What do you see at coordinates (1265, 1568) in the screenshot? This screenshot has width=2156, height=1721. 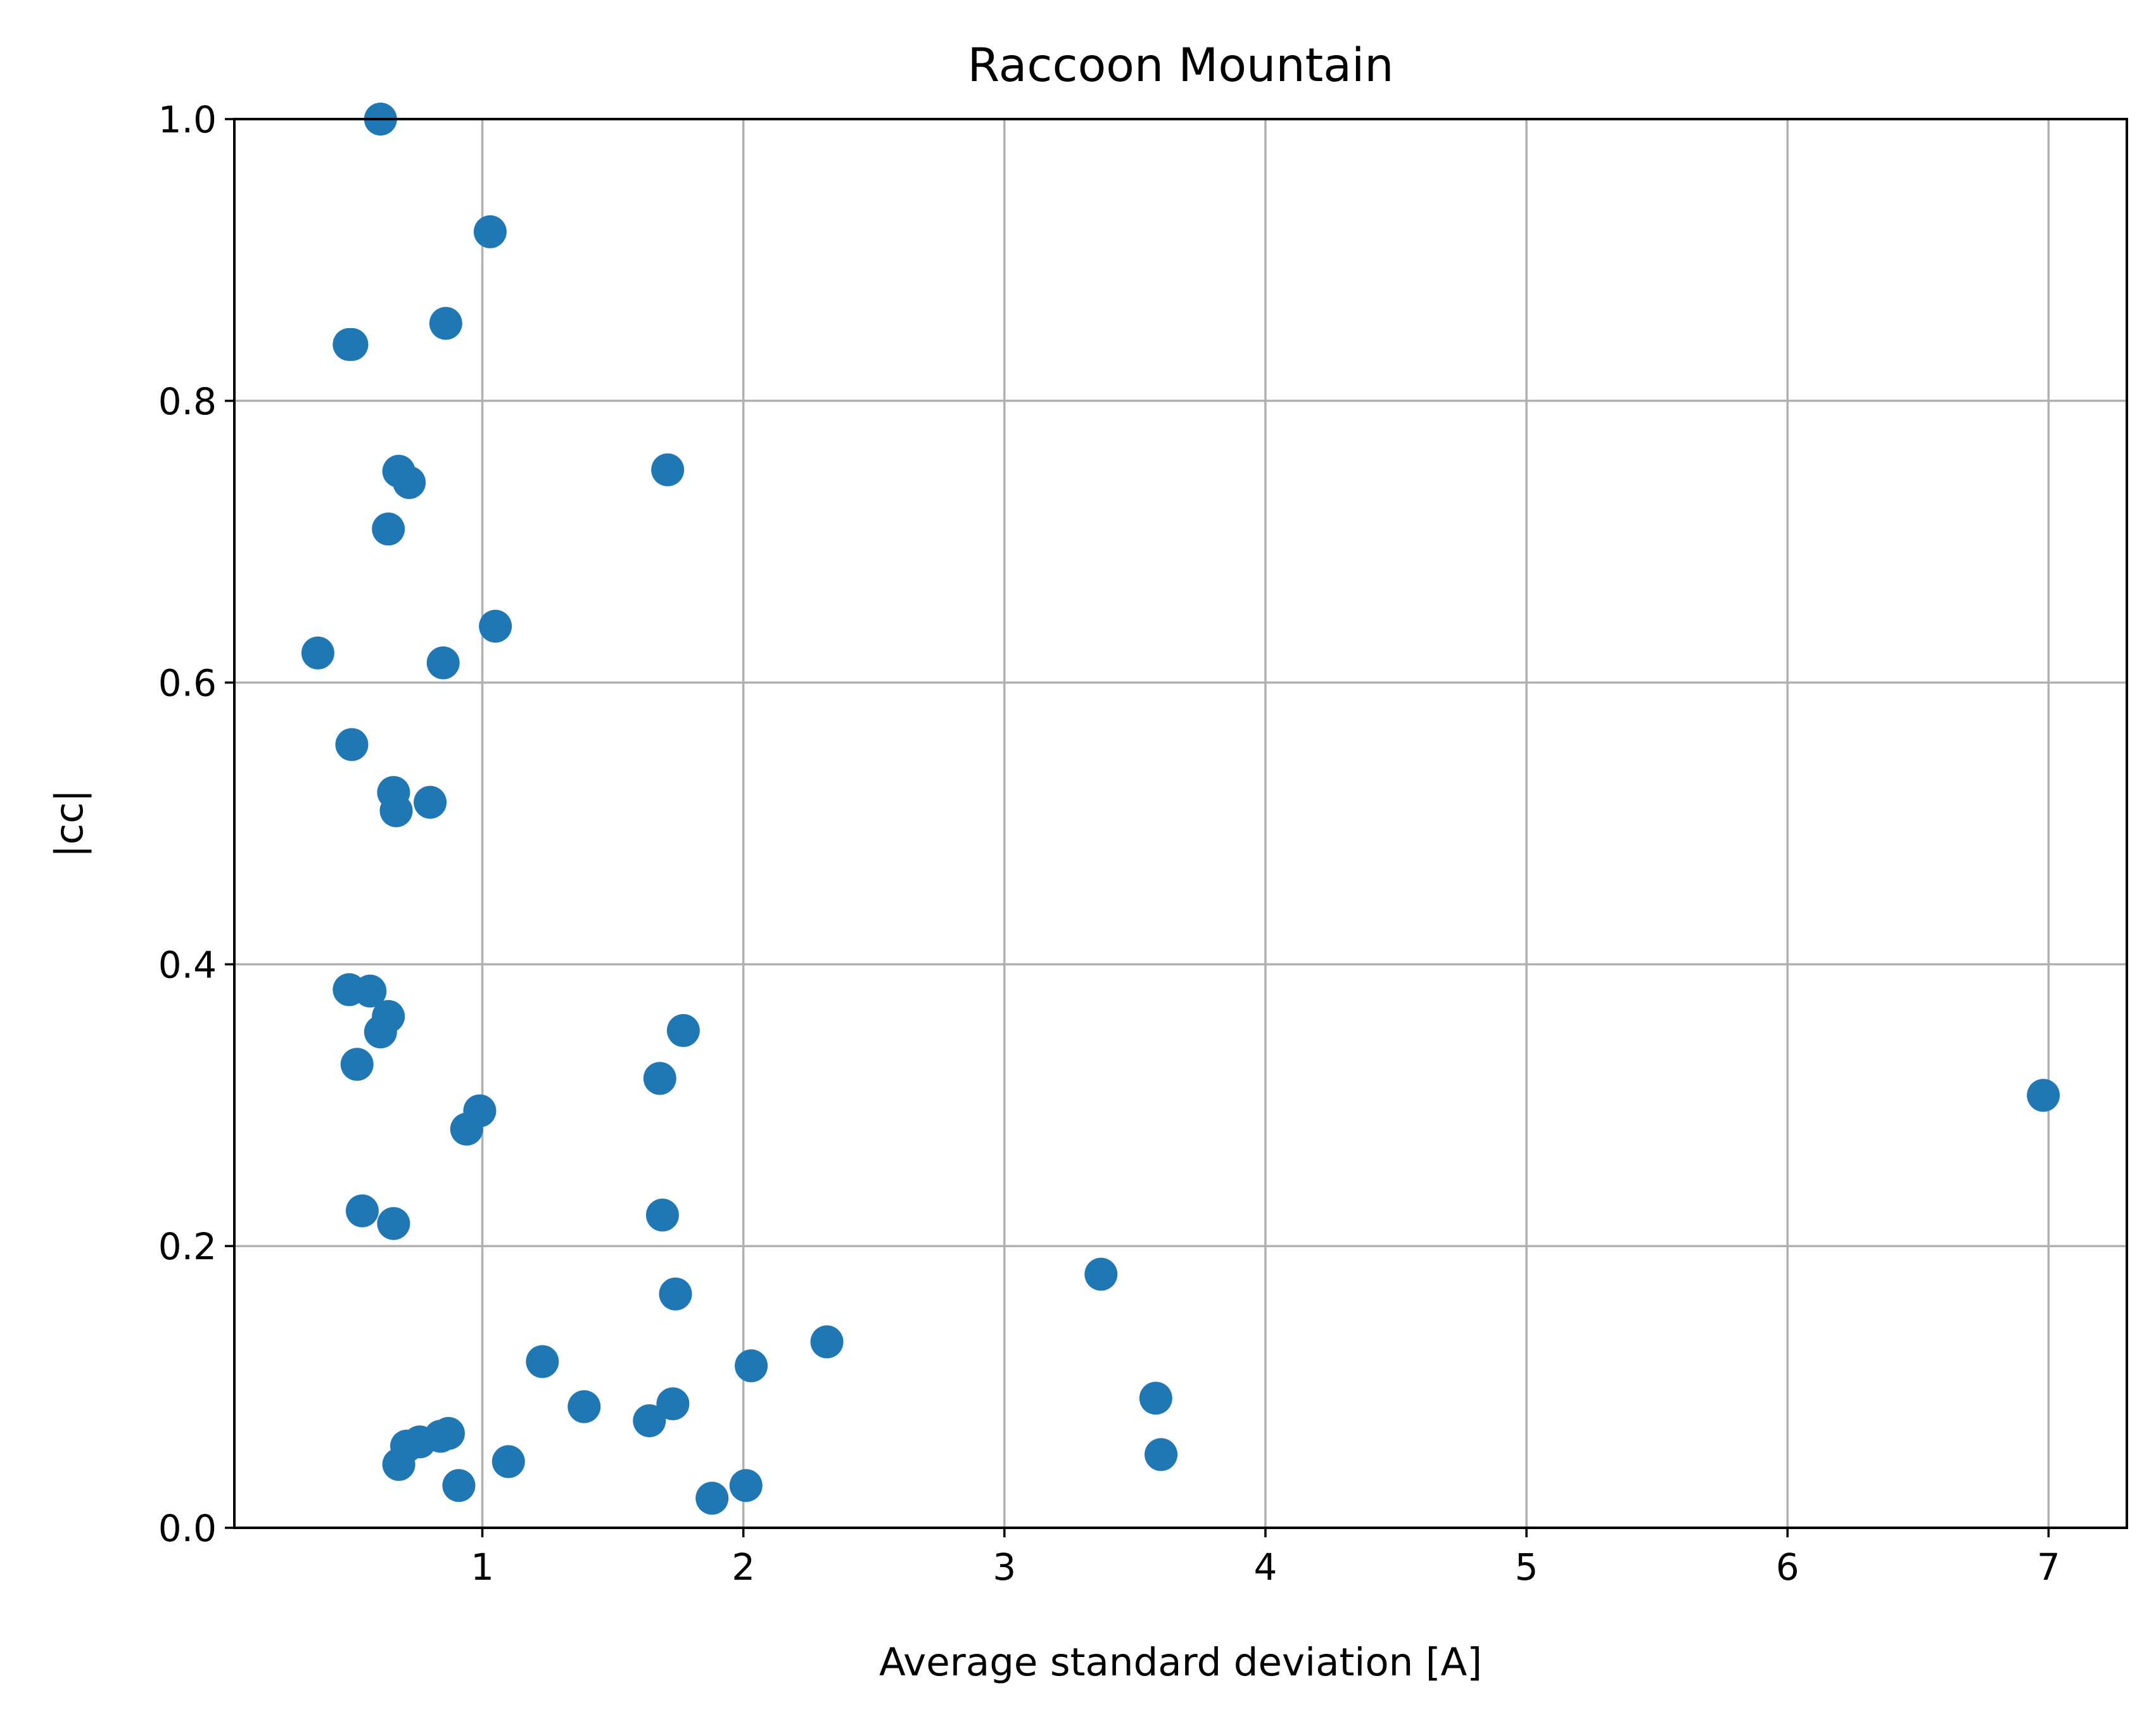 I see `x-tick-label: 4` at bounding box center [1265, 1568].